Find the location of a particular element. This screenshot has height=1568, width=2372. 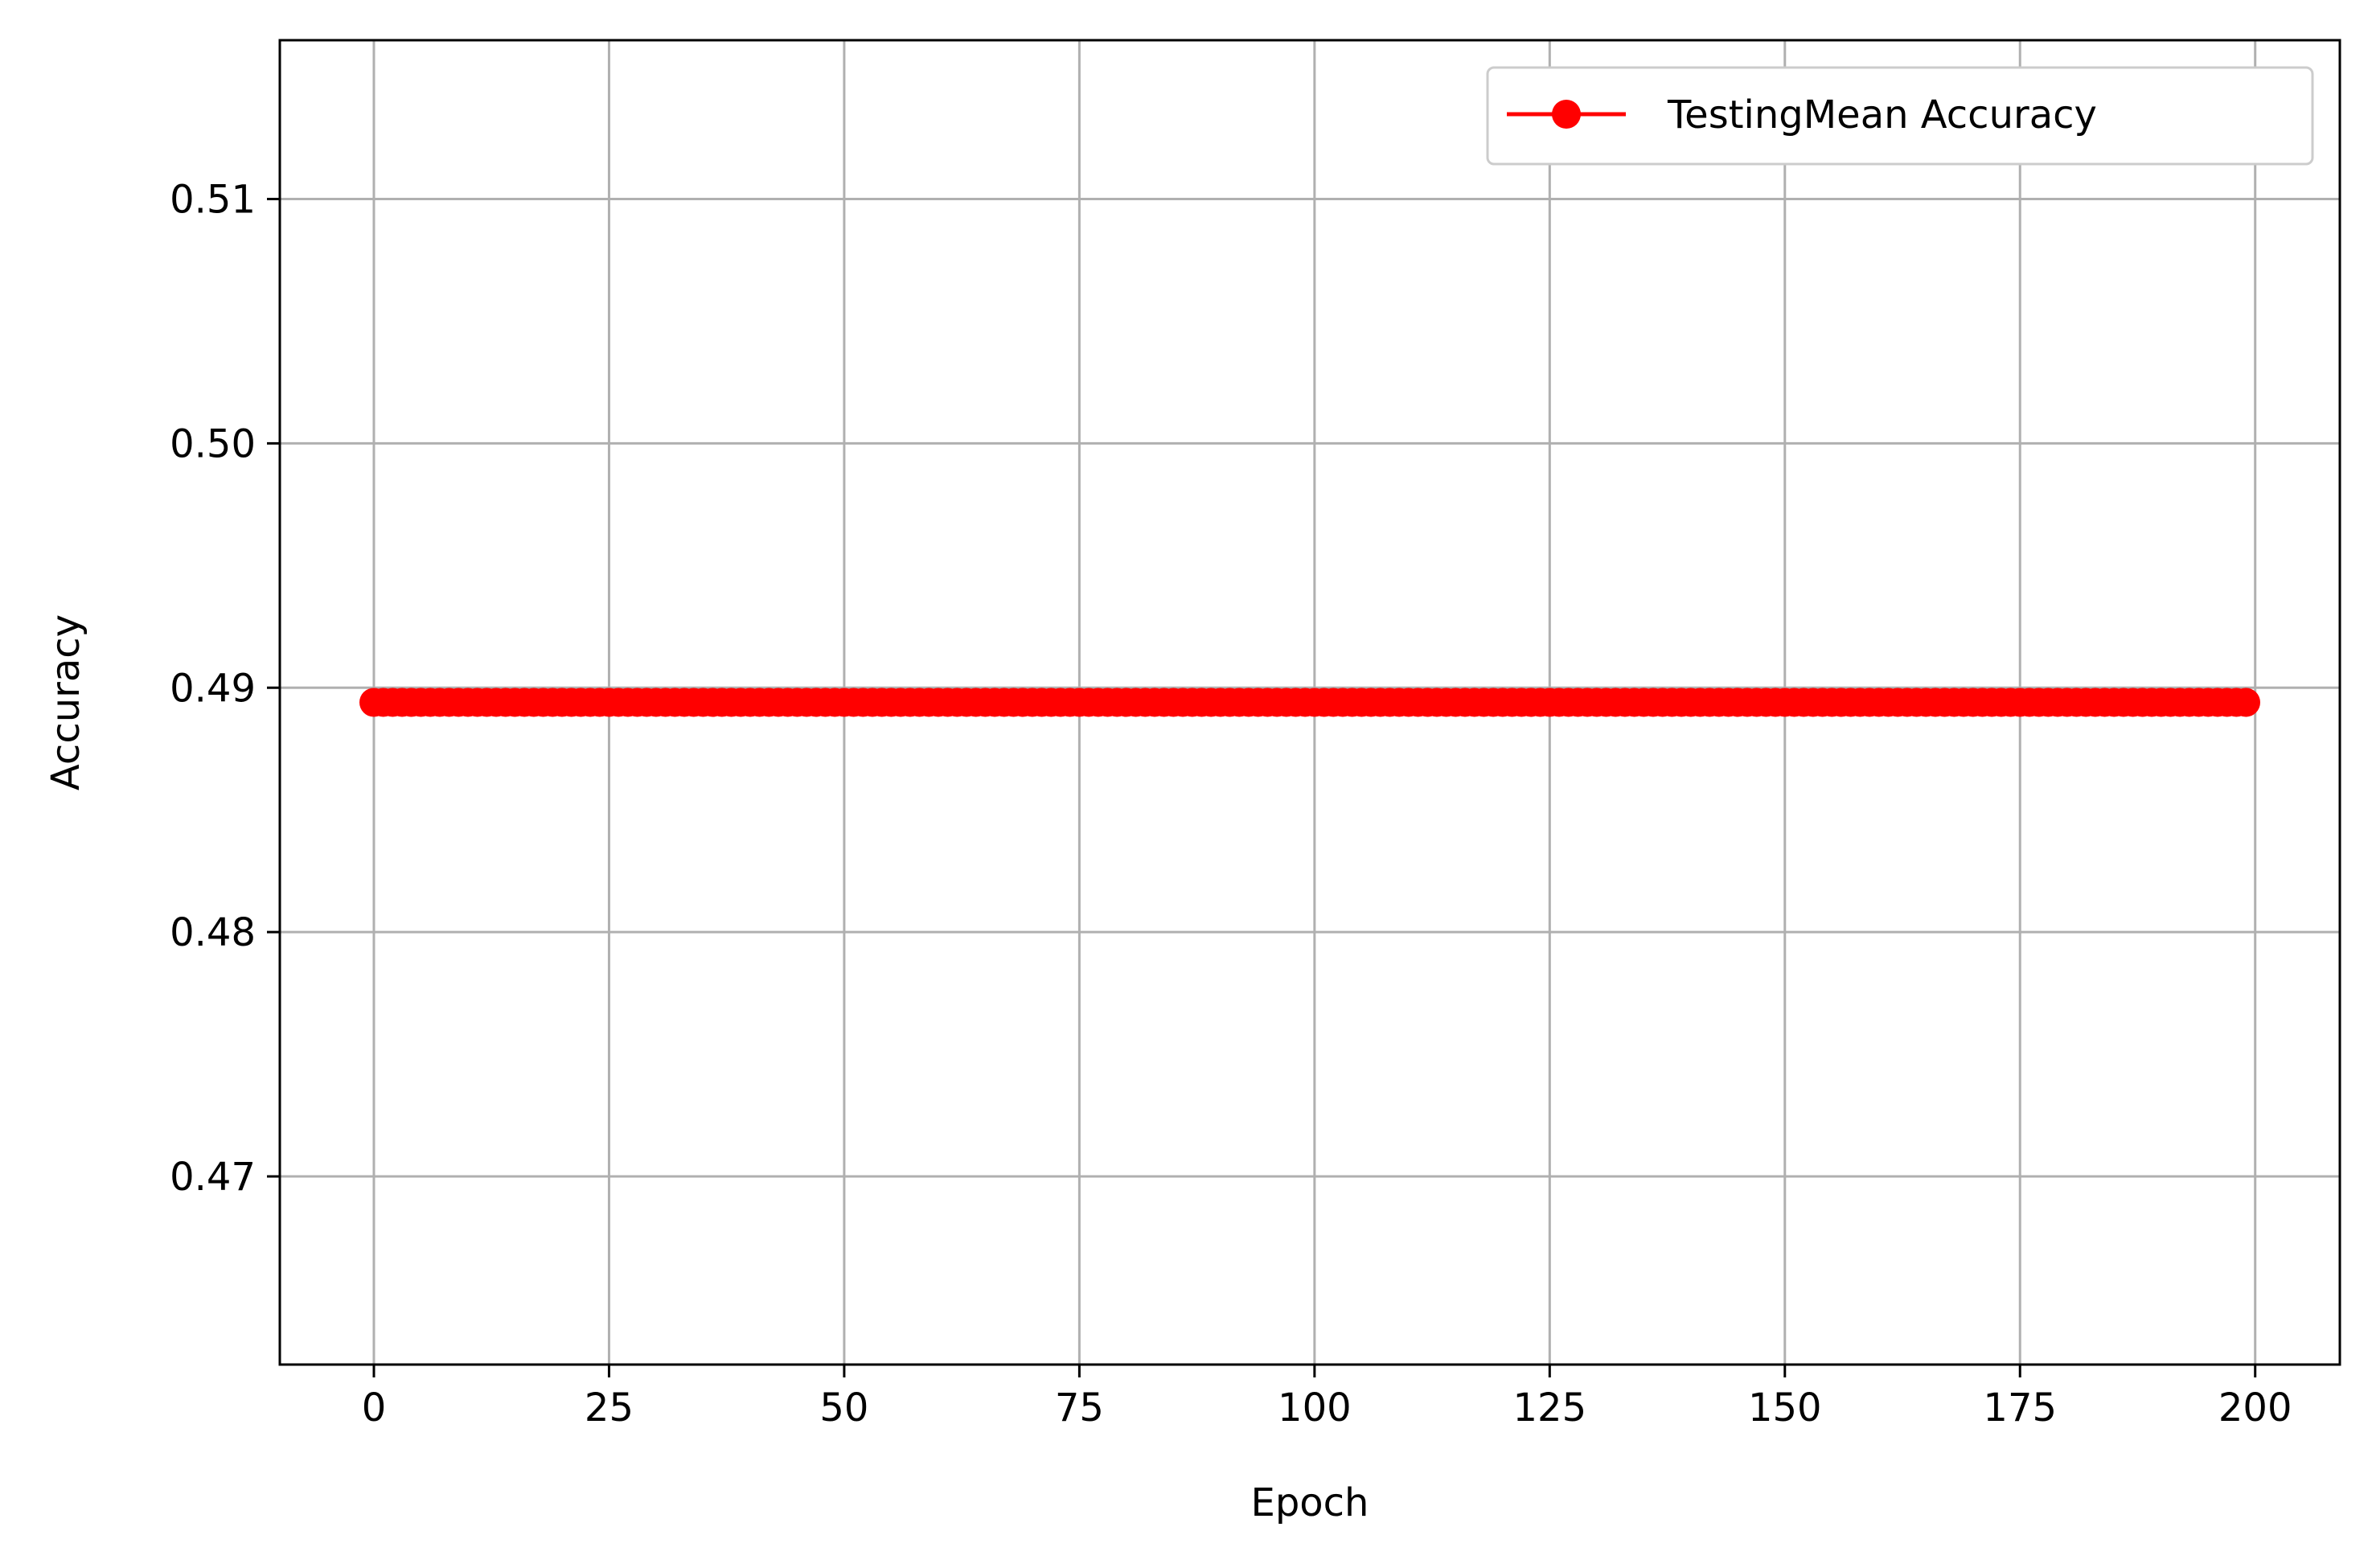

x-tick-label: 50 is located at coordinates (843, 1407).